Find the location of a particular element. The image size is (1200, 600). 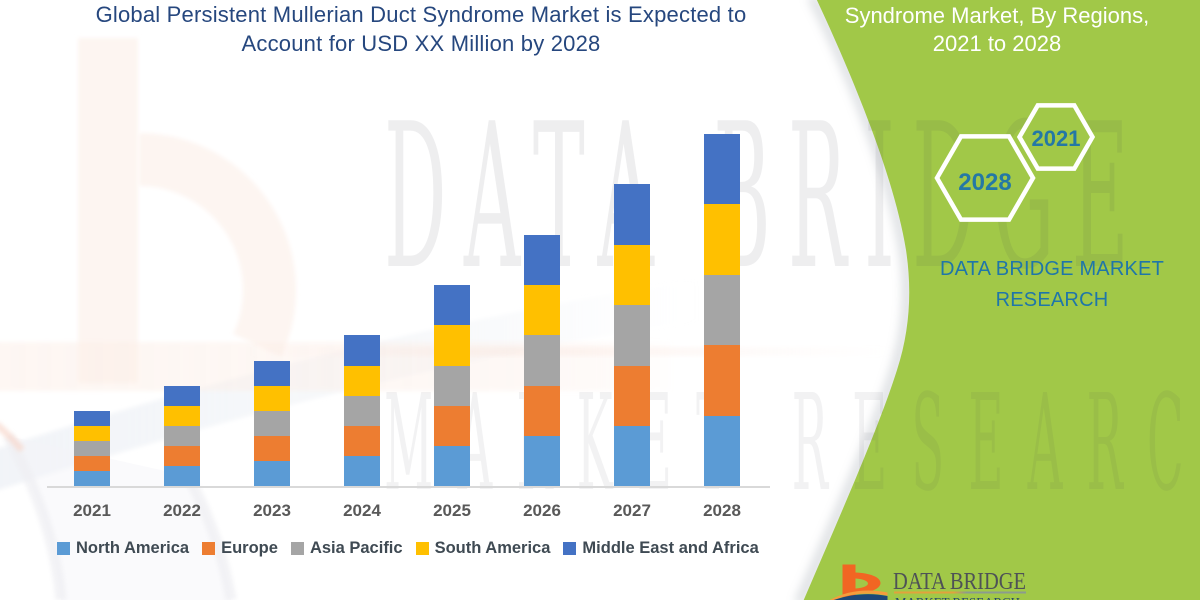

bar-2024 is located at coordinates (362, 411).